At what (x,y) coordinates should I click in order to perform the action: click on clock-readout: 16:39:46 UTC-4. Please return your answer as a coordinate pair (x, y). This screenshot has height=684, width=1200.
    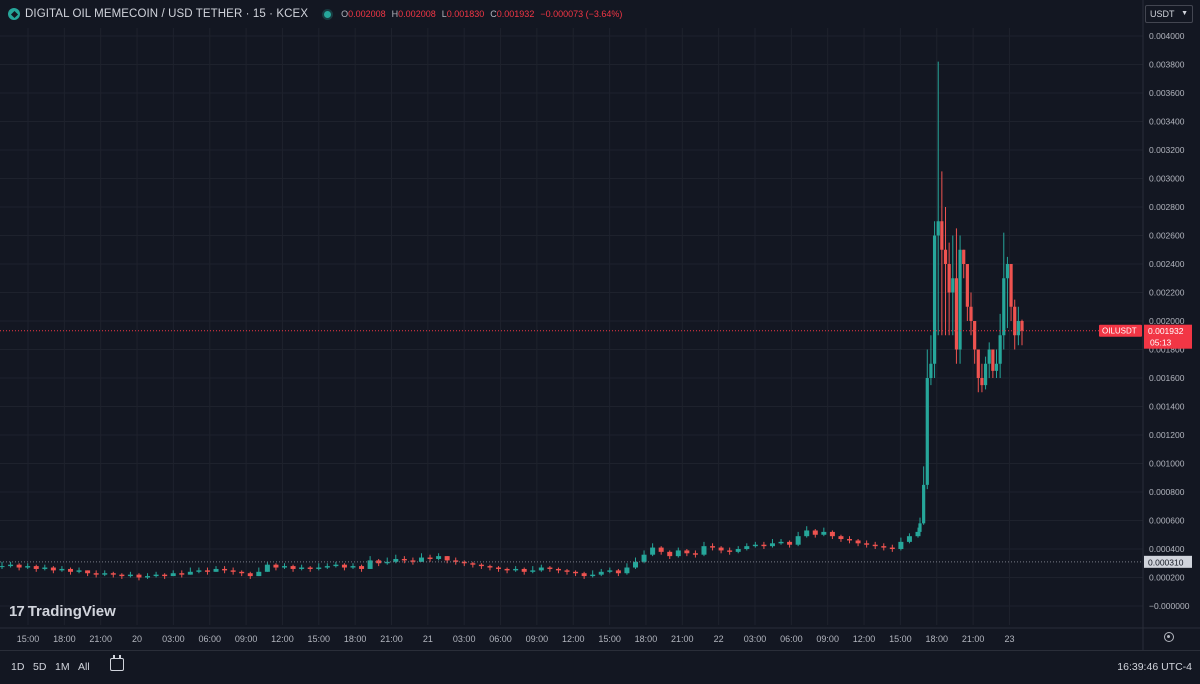
    Looking at the image, I should click on (1154, 667).